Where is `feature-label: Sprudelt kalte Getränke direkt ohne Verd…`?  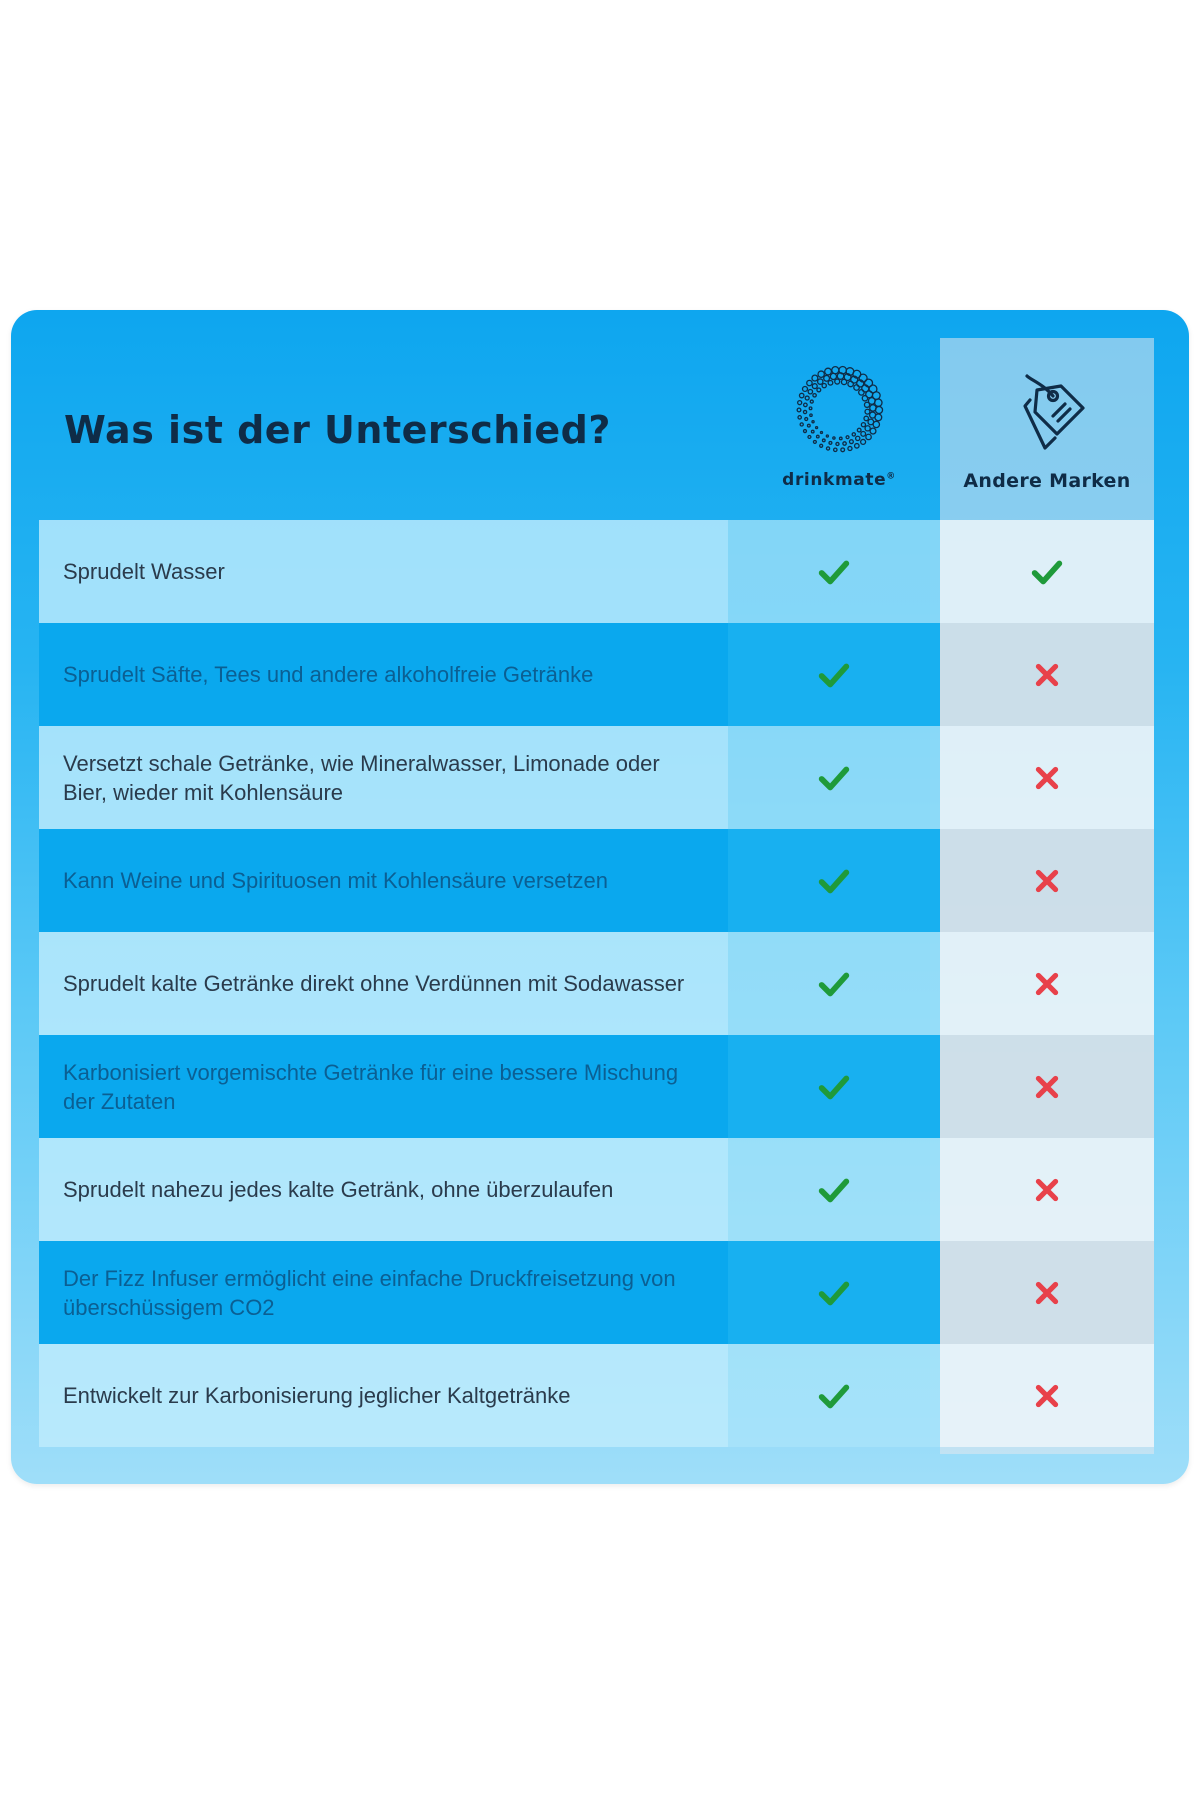
feature-label: Sprudelt kalte Getränke direkt ohne Verd… is located at coordinates (383, 983).